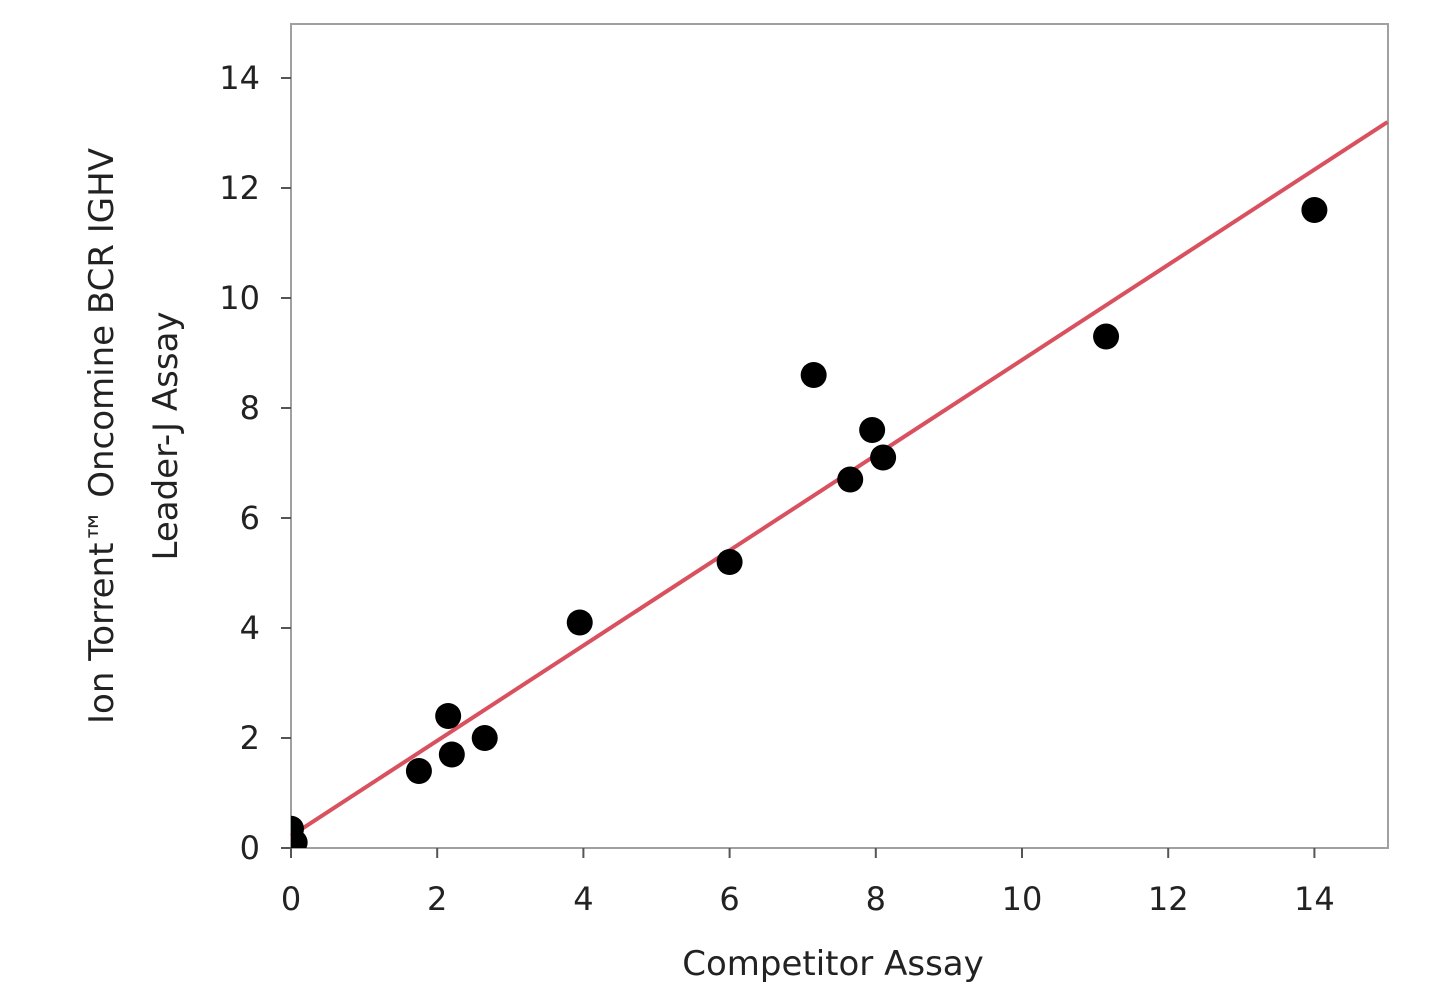 The height and width of the screenshot is (984, 1429). Describe the element at coordinates (239, 188) in the screenshot. I see `y-tick-label: 12` at that location.